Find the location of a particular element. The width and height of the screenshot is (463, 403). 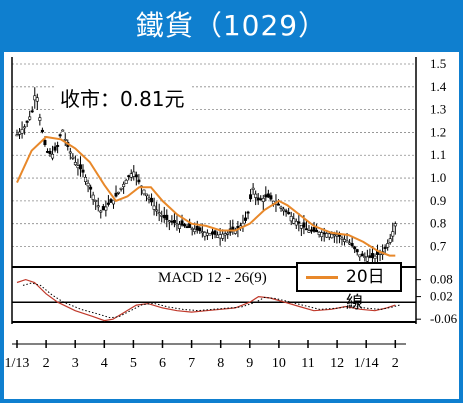

macd-y-tick-label: 0.08 is located at coordinates (441, 279).